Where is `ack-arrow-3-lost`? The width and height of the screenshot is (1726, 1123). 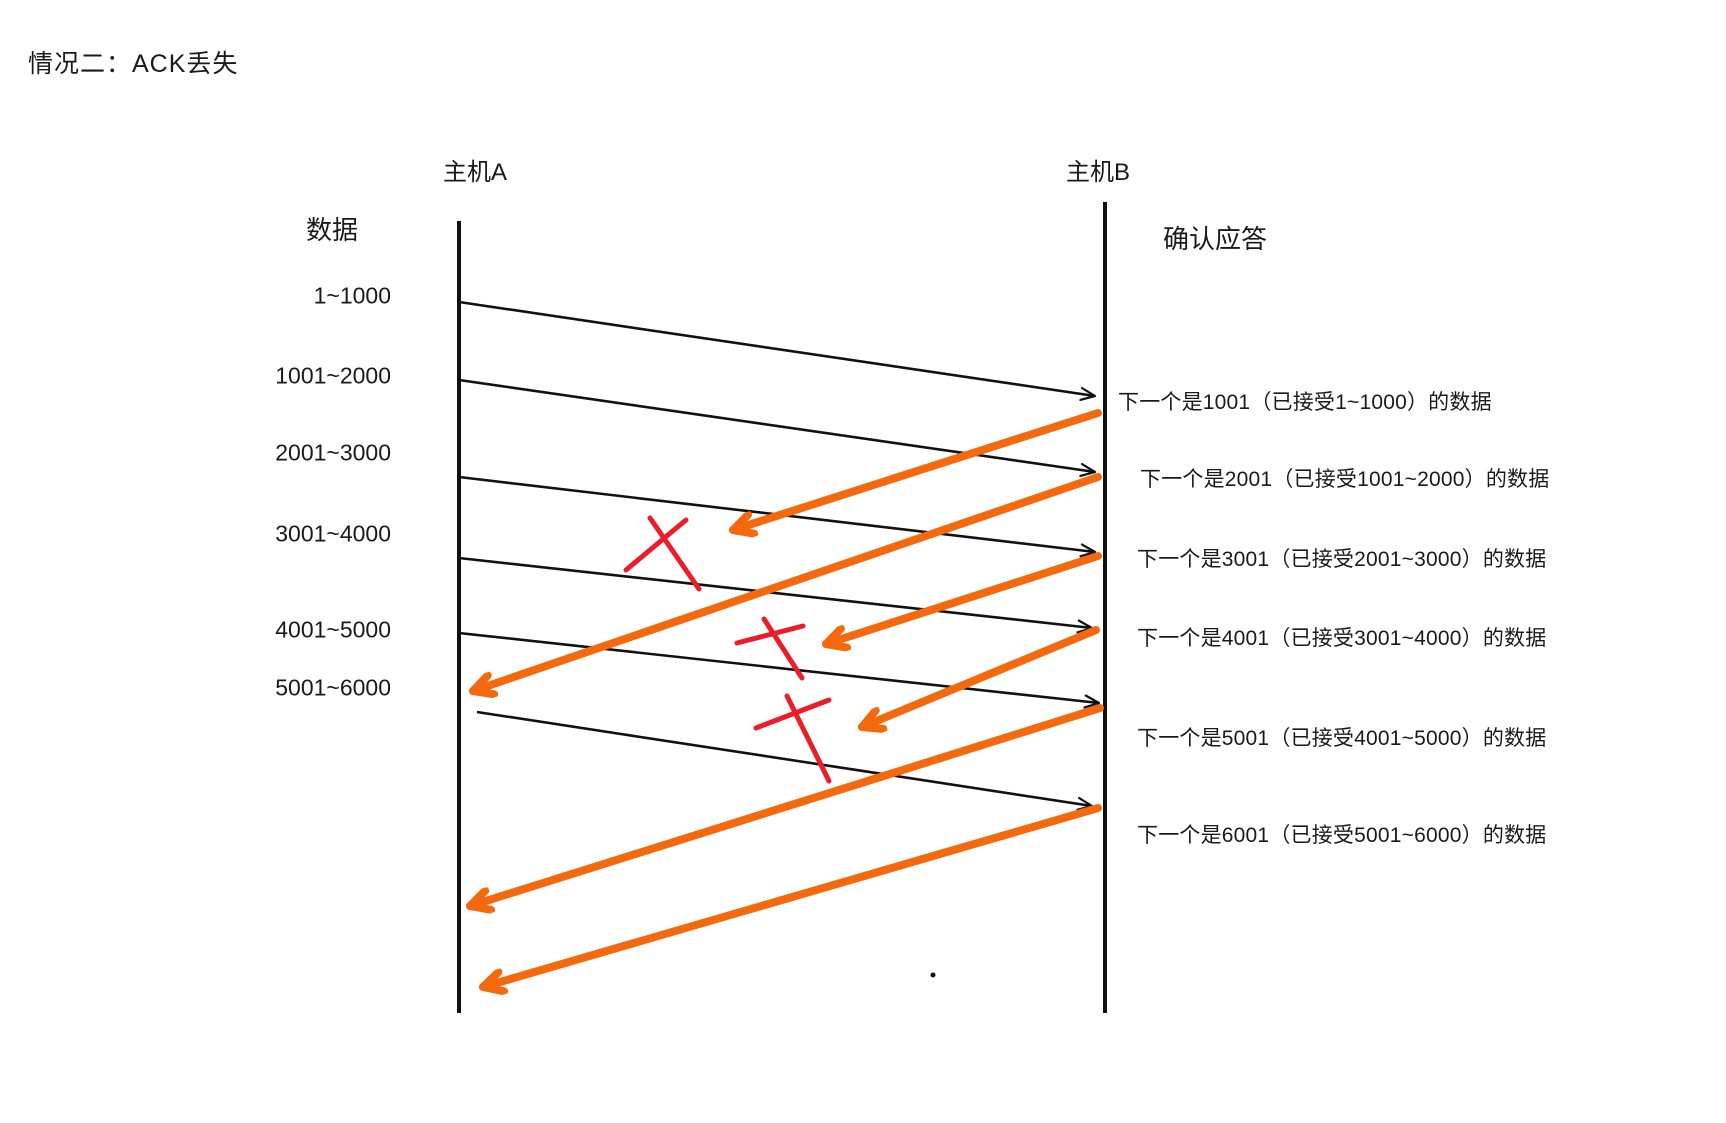 ack-arrow-3-lost is located at coordinates (962, 598).